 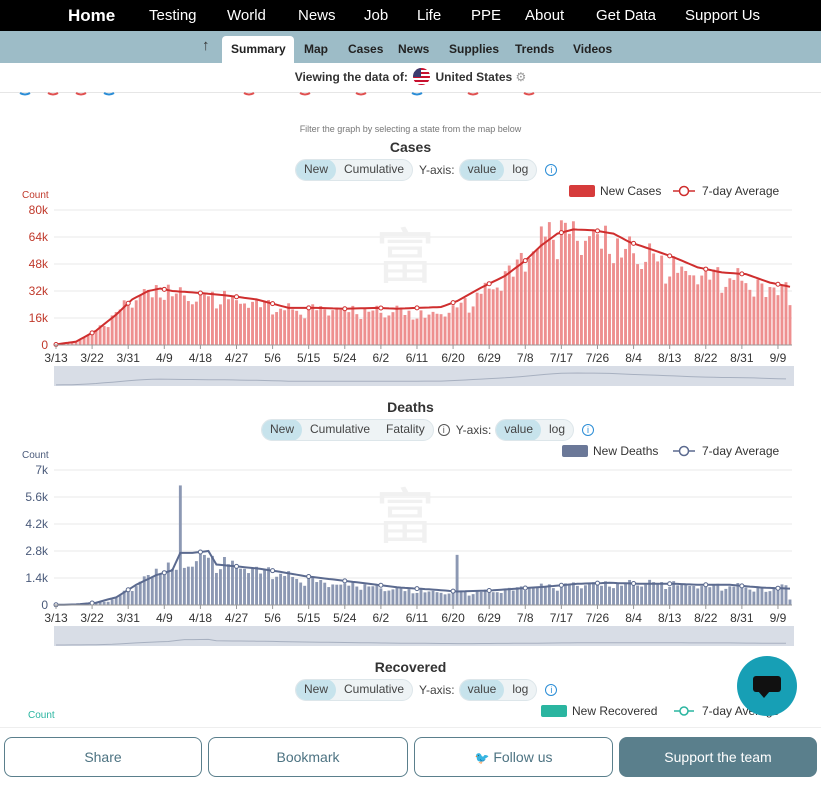 What do you see at coordinates (443, 430) in the screenshot?
I see `fatality-info-icon: i` at bounding box center [443, 430].